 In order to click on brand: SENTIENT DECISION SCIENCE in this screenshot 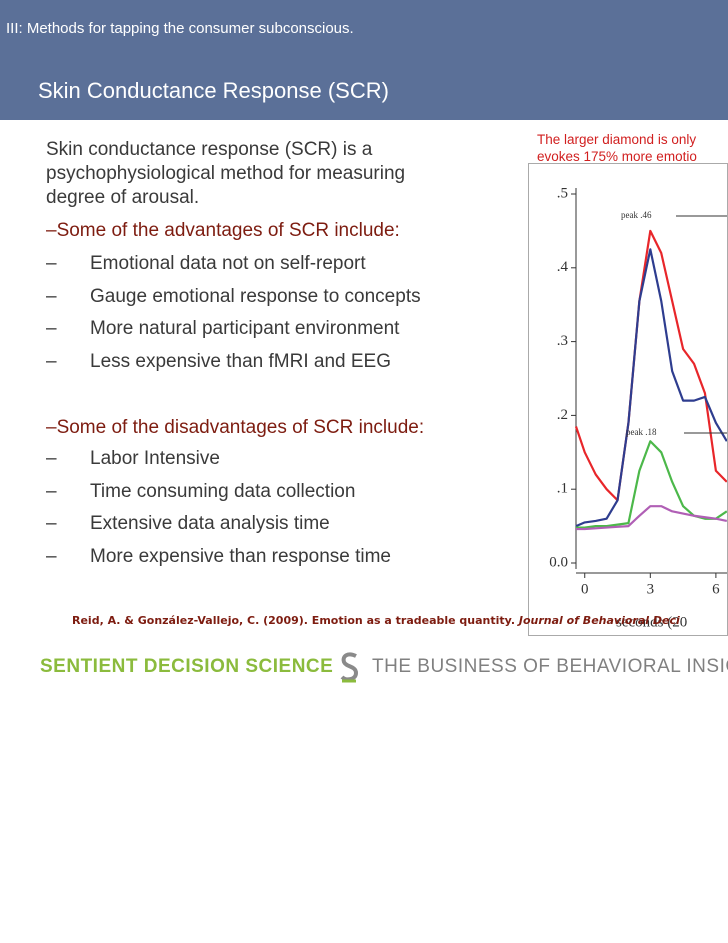, I will do `click(187, 666)`.